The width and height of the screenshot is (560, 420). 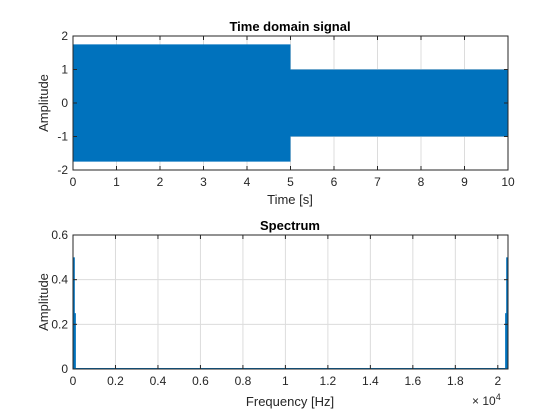 I want to click on spectrum-y-tick-label: 0.6, so click(x=59, y=235).